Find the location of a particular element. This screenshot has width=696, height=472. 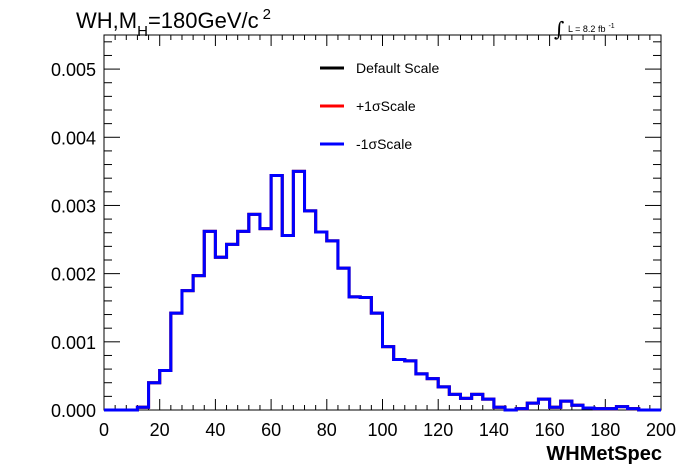

x-tick-label: 0 is located at coordinates (104, 430).